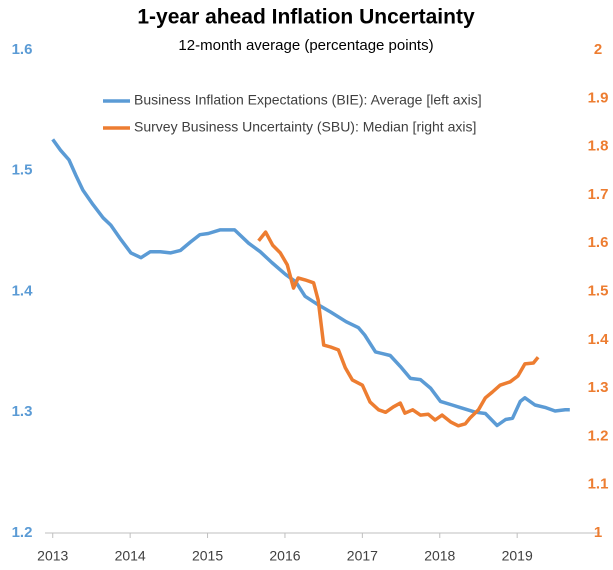 The image size is (613, 570). What do you see at coordinates (207, 556) in the screenshot?
I see `x-tick-label: 2015` at bounding box center [207, 556].